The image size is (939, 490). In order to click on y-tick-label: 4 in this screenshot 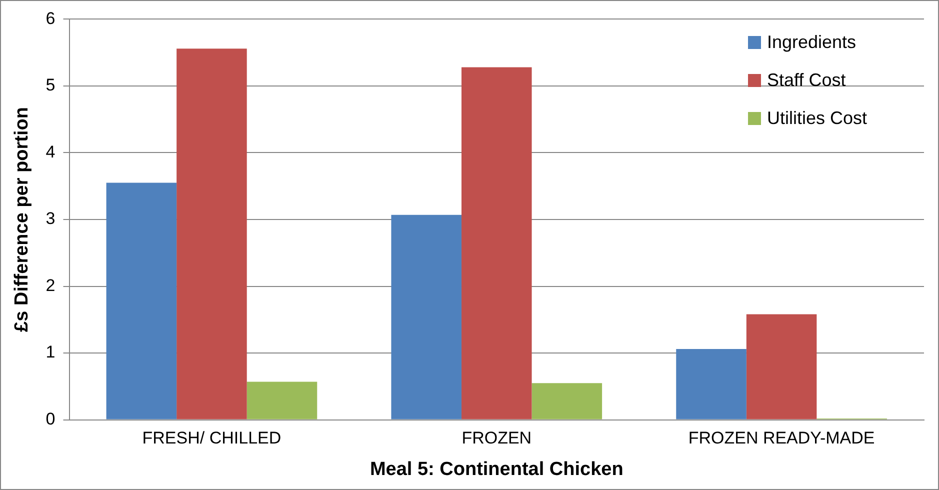, I will do `click(51, 152)`.